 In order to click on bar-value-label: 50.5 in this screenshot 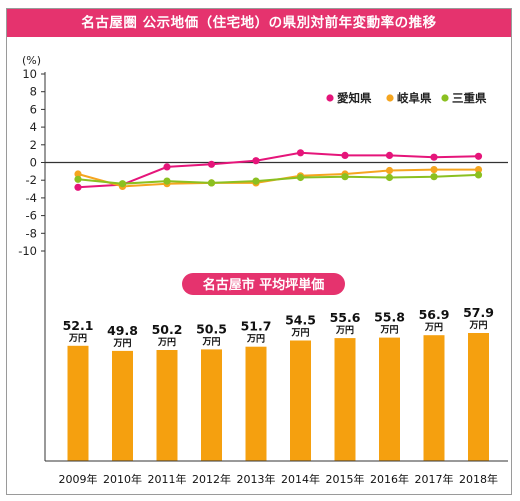, I will do `click(211, 328)`.